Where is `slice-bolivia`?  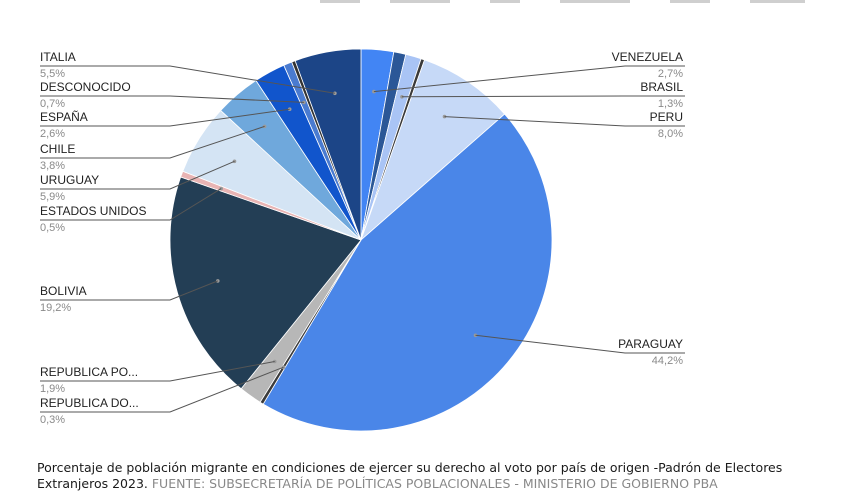 slice-bolivia is located at coordinates (265, 283).